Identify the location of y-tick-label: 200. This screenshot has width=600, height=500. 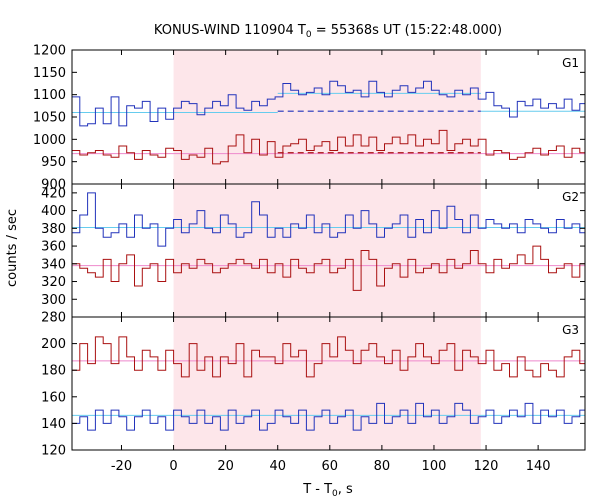
(53, 344).